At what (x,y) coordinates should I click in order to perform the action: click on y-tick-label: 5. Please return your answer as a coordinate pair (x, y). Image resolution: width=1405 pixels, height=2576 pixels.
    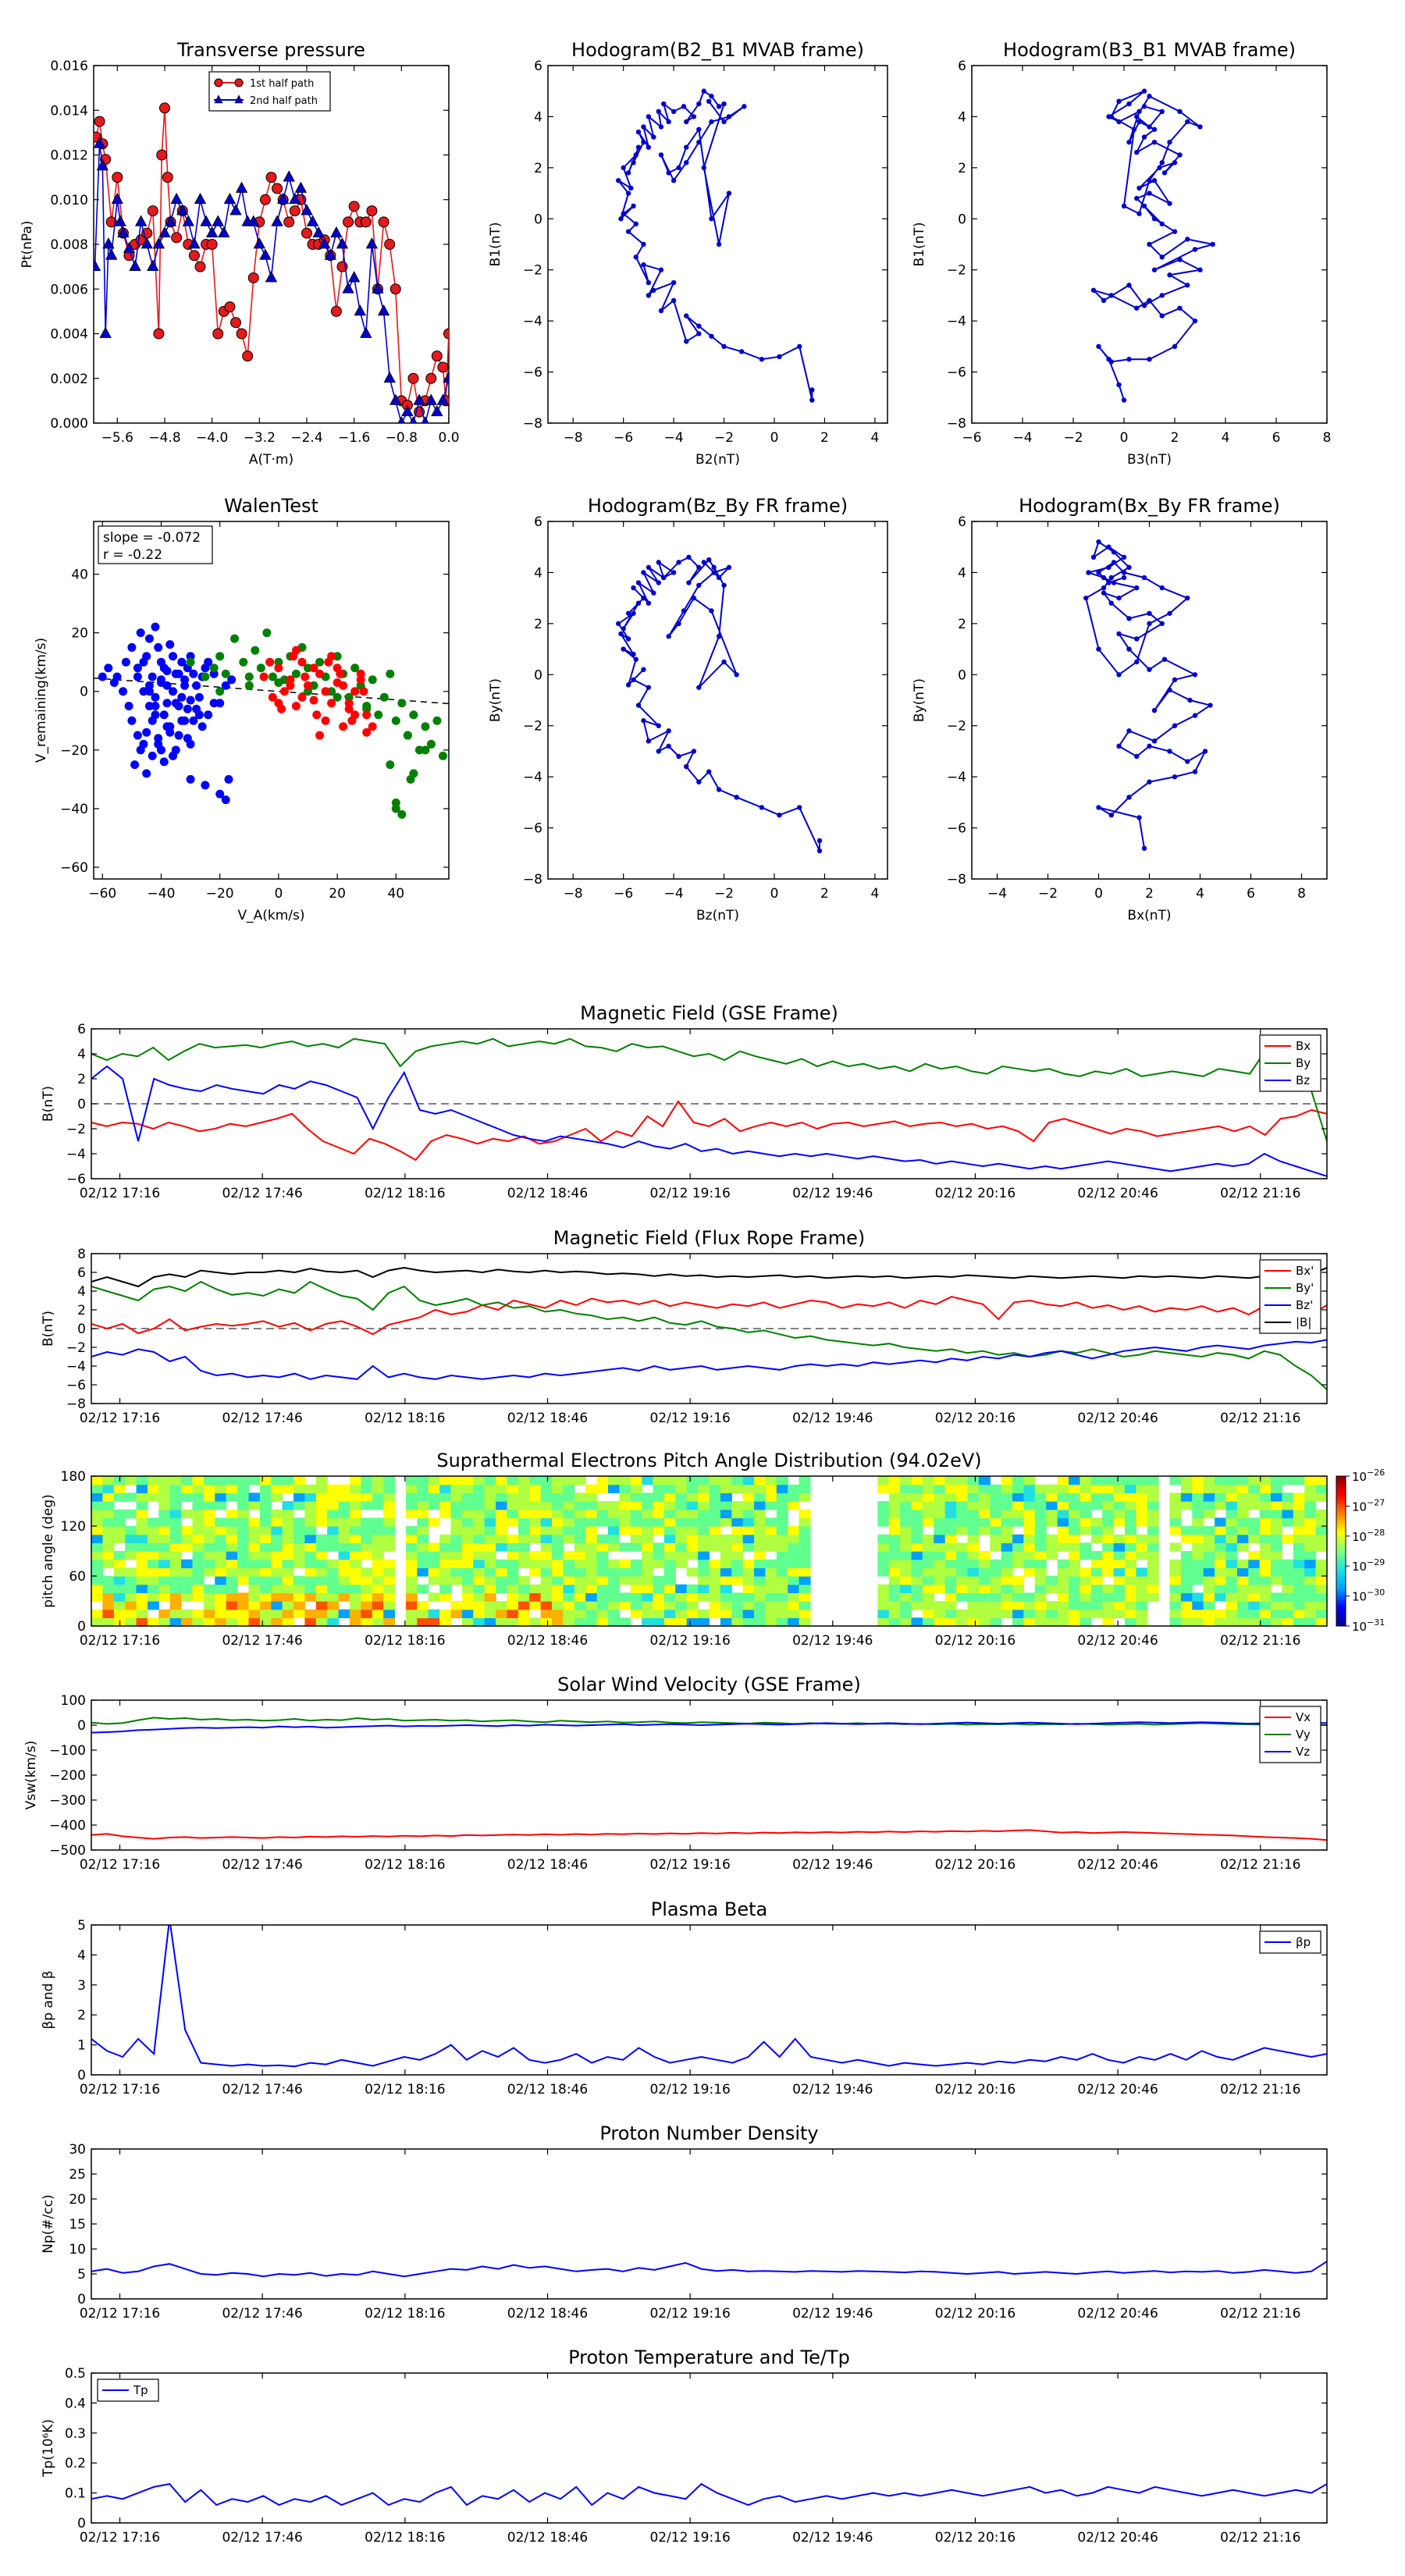
    Looking at the image, I should click on (81, 2274).